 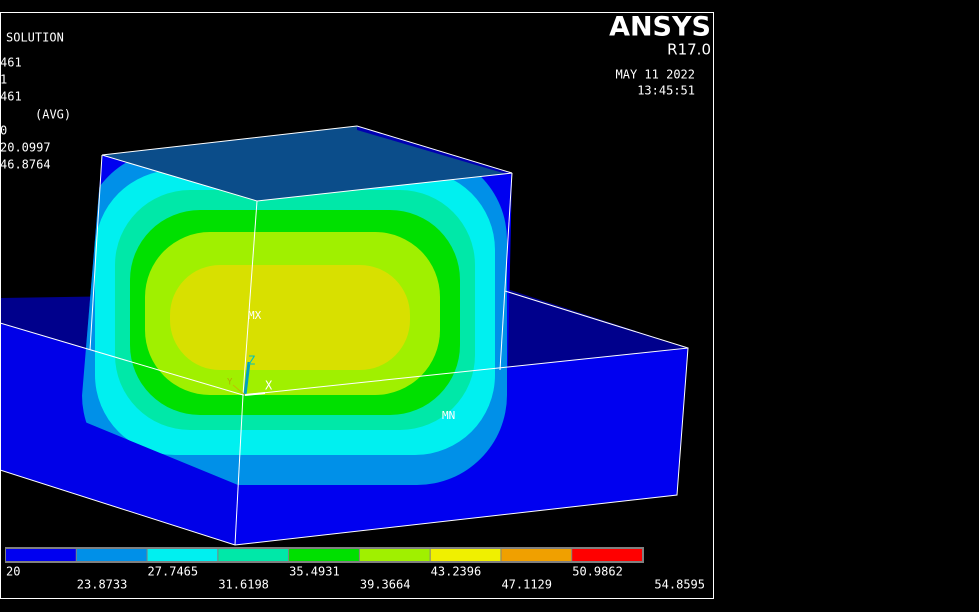 I want to click on legend-label: 39.3664, so click(x=385, y=585).